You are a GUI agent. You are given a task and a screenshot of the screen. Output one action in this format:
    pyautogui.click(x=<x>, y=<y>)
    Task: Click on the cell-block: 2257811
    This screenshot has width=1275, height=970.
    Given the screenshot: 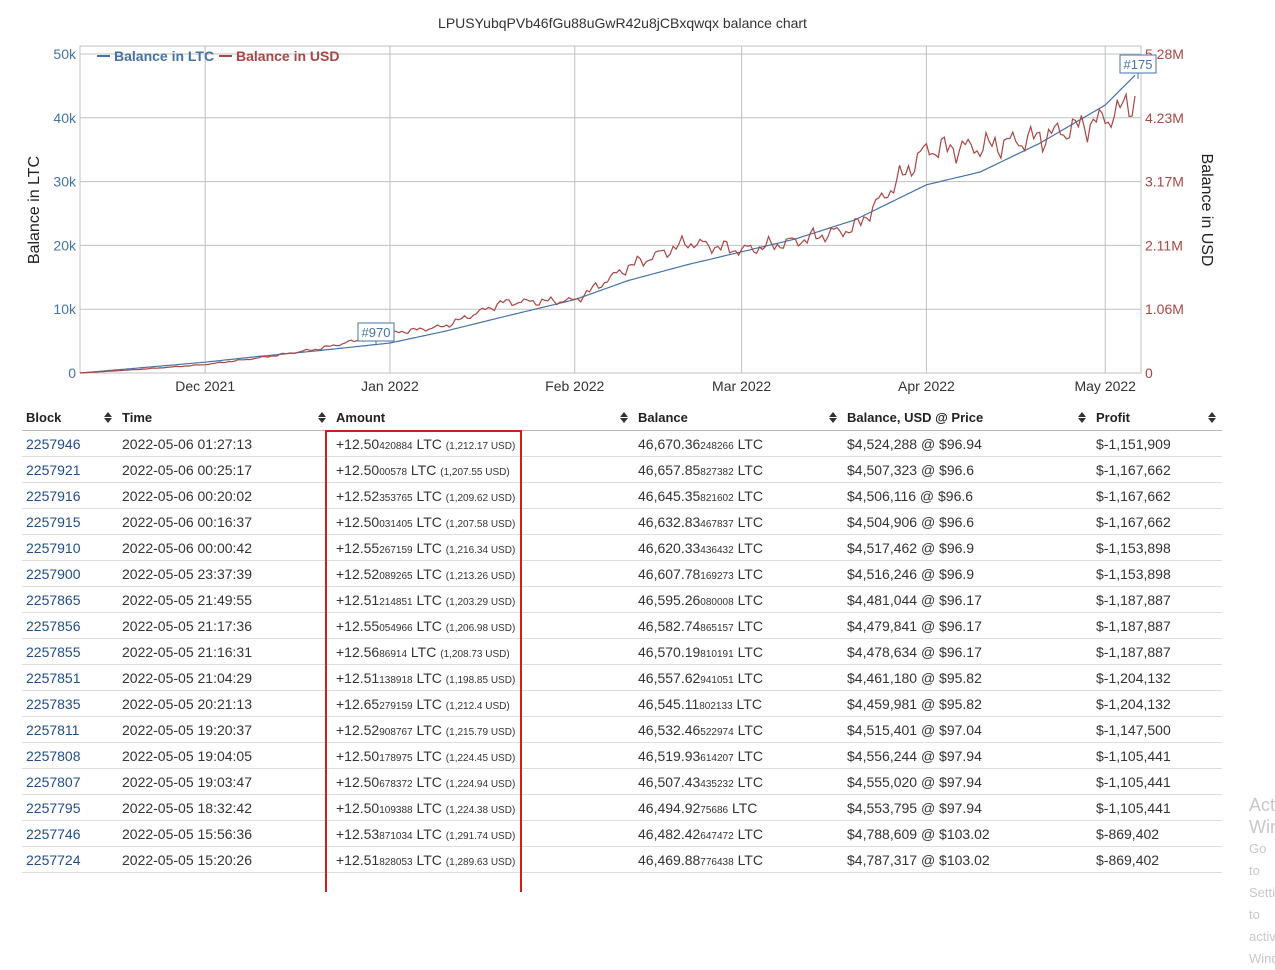 What is the action you would take?
    pyautogui.click(x=70, y=729)
    